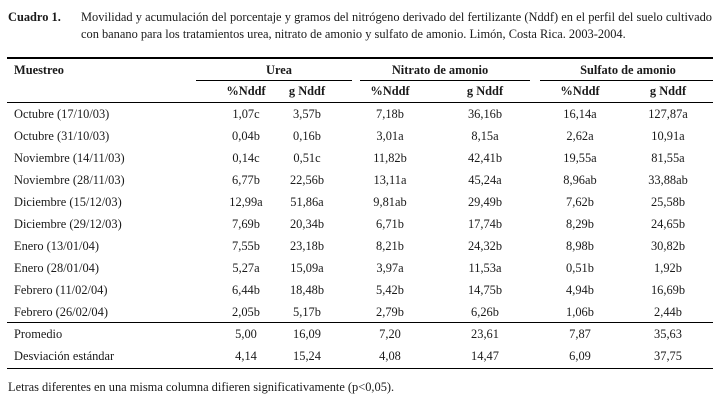 The image size is (720, 404). I want to click on table-cell: 14,75b, so click(485, 290).